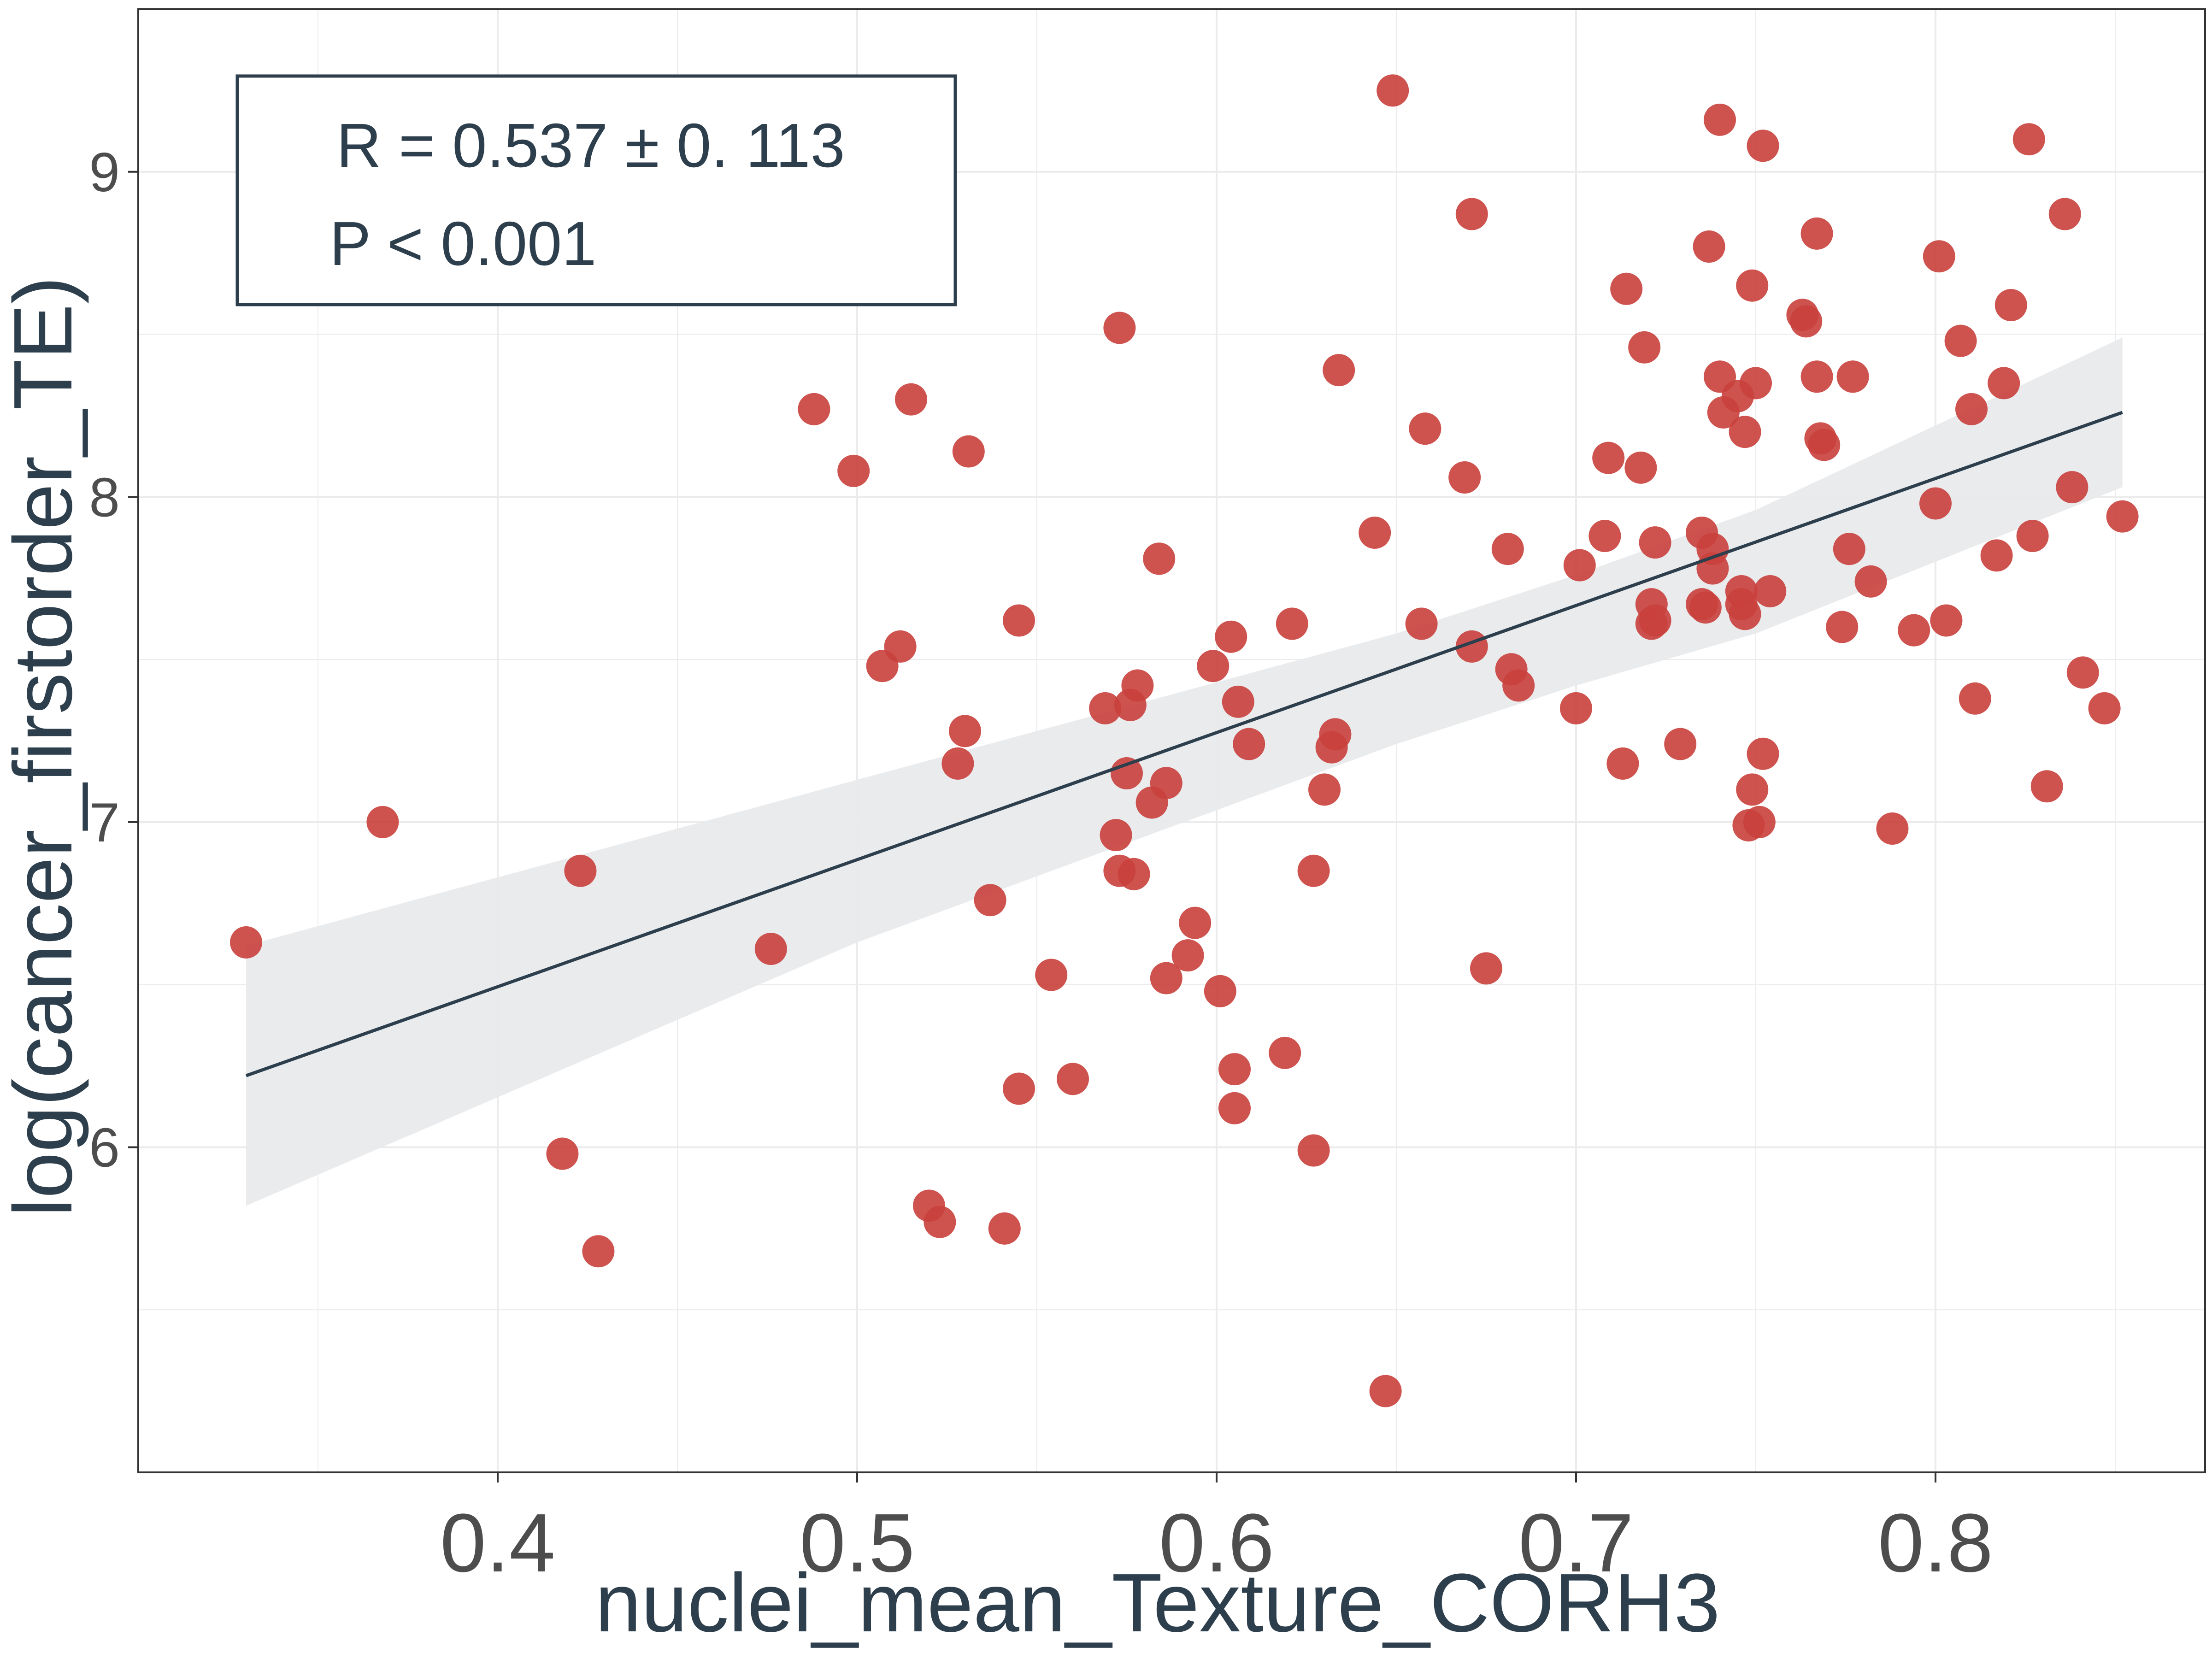 The height and width of the screenshot is (1659, 2212). I want to click on x-tick-label: 0.8, so click(1935, 1543).